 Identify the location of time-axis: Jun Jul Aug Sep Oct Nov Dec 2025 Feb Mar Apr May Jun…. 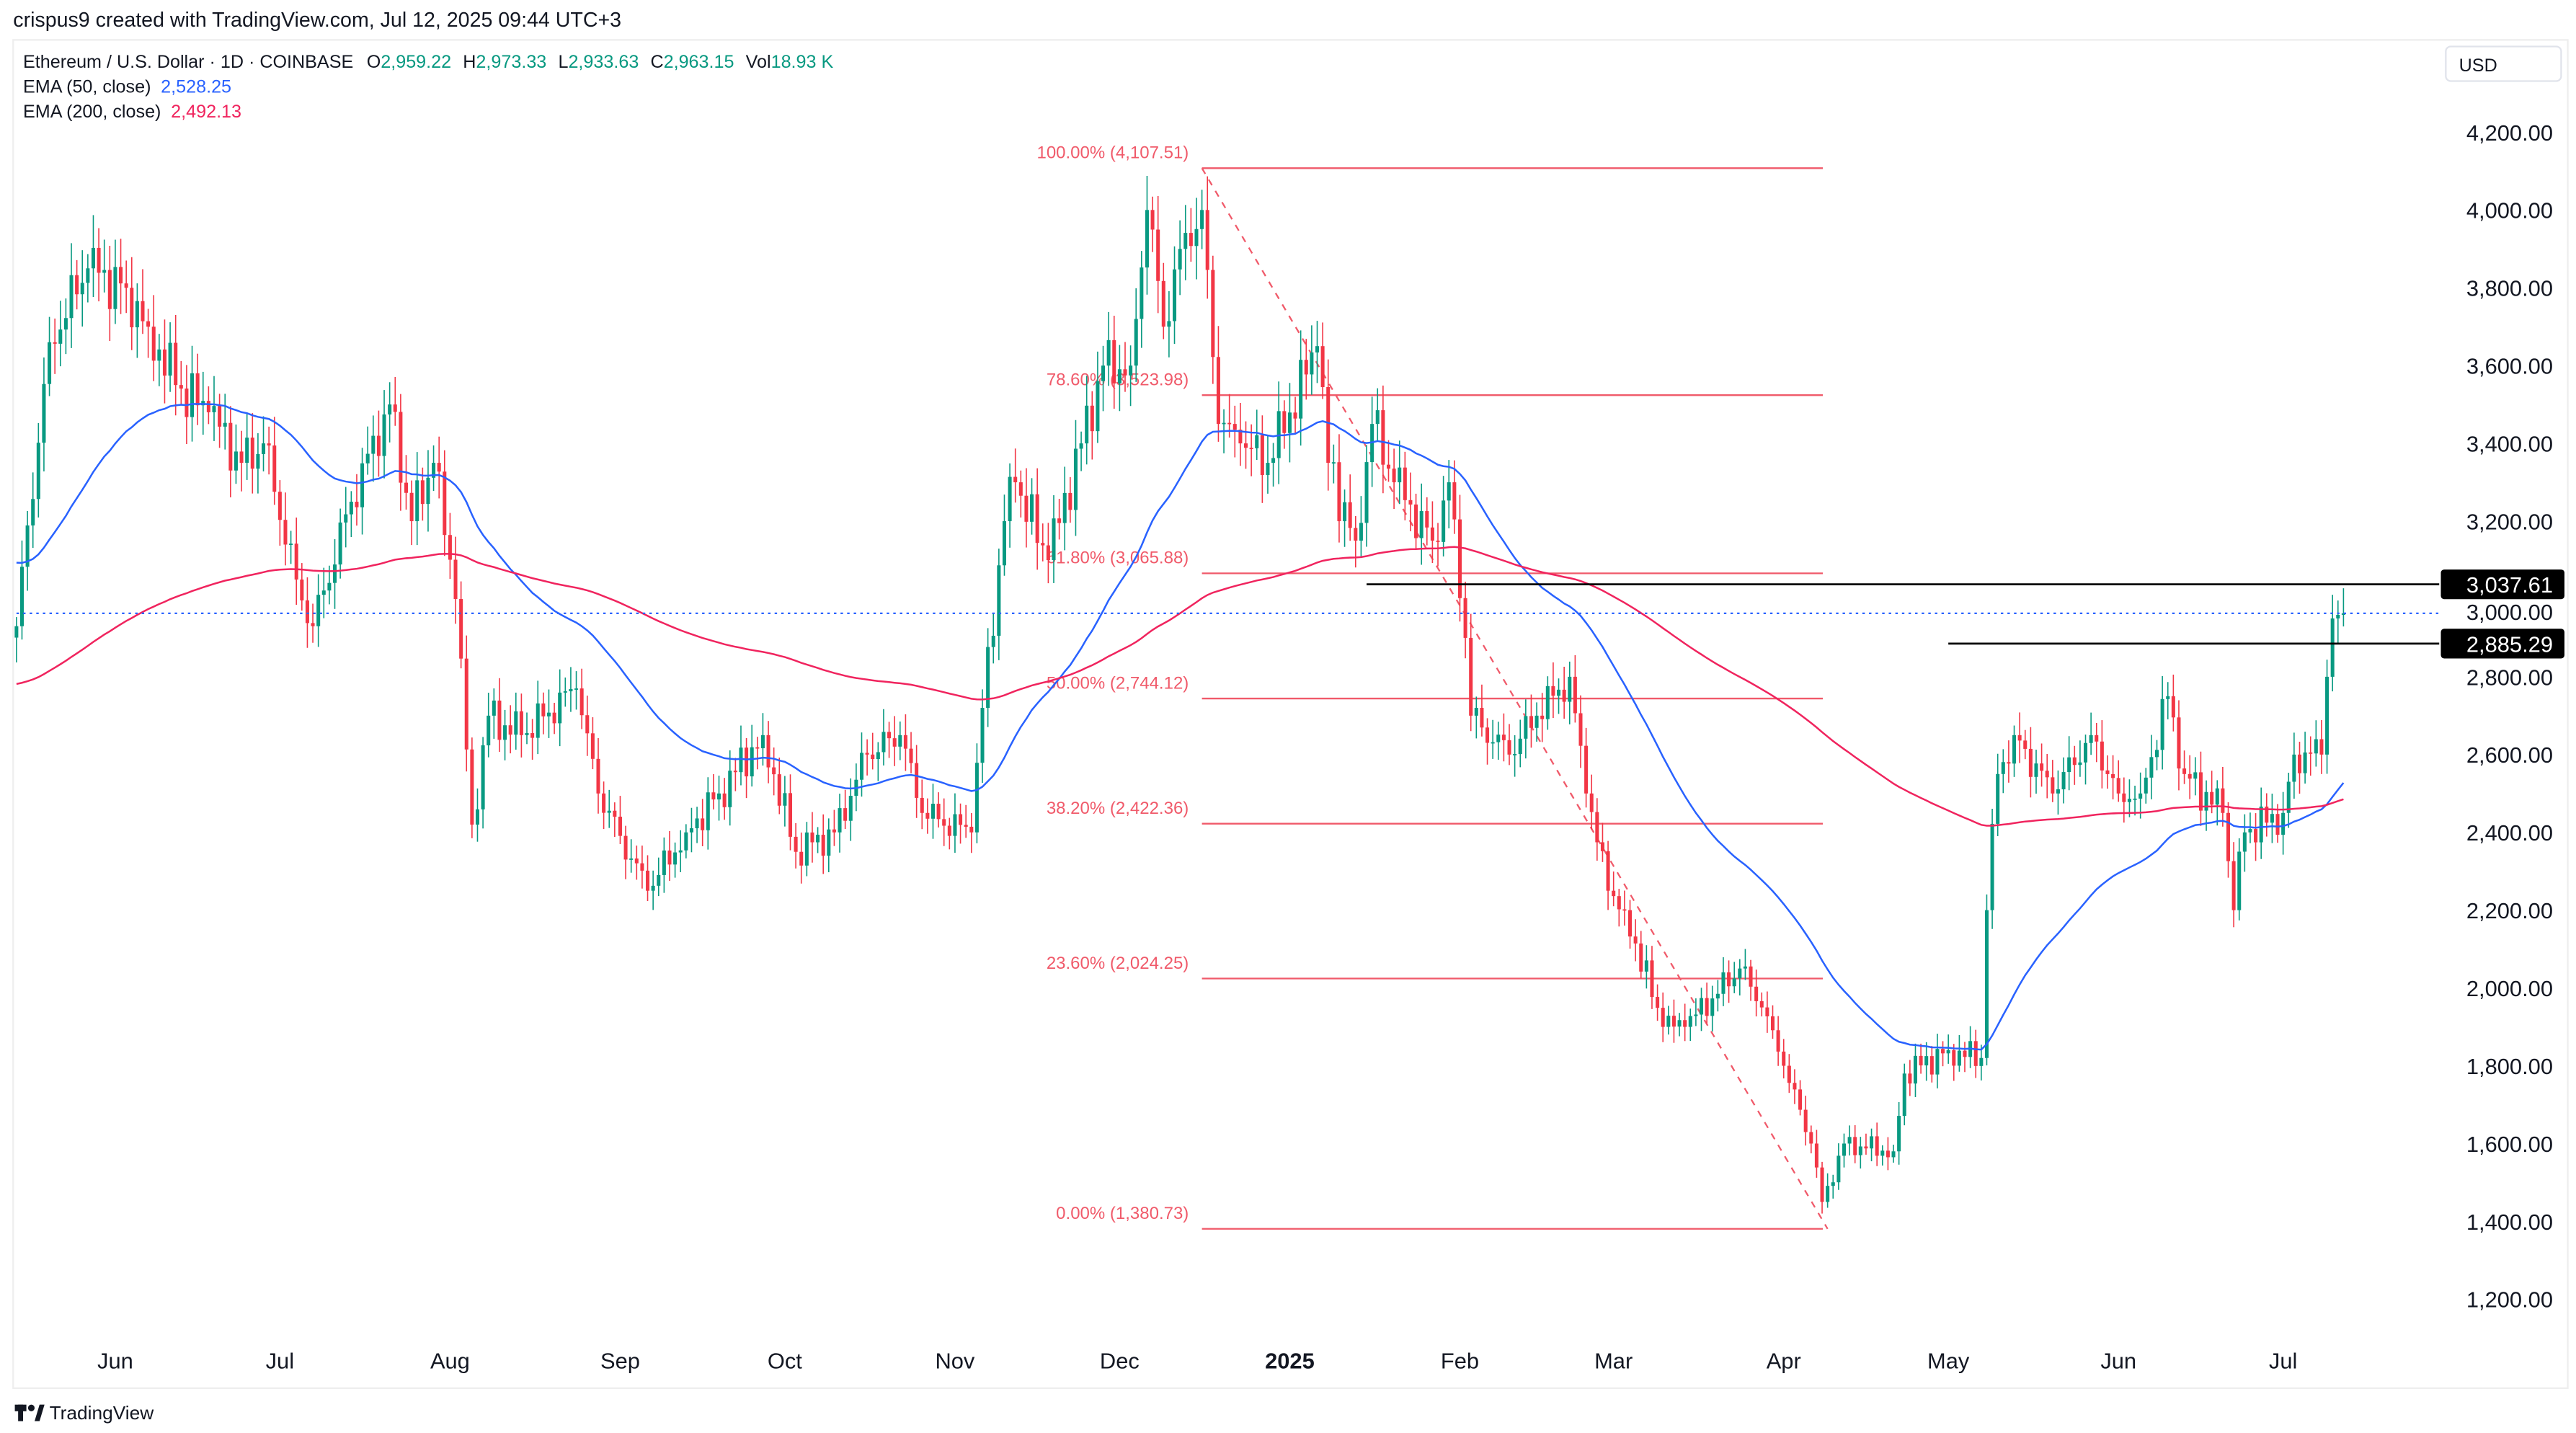
(1197, 1360).